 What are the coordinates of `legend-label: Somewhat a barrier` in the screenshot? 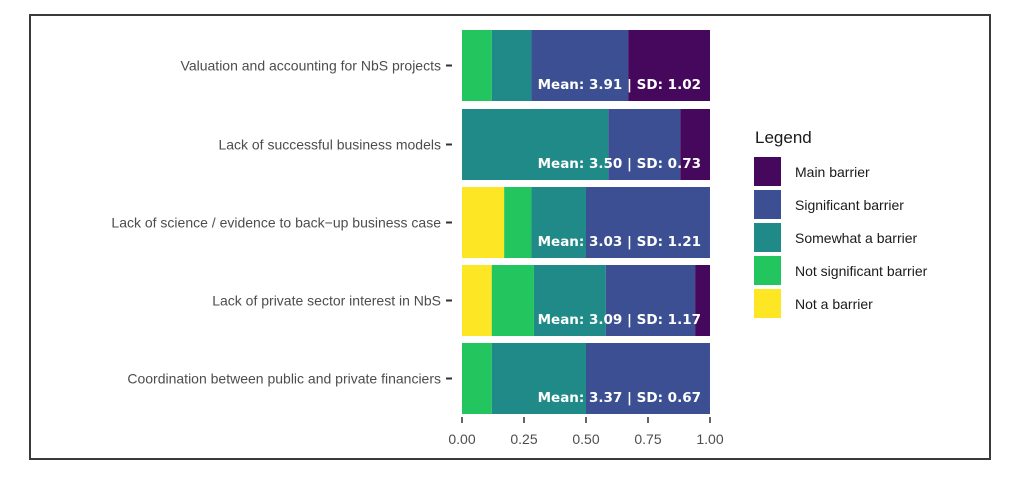 It's located at (856, 238).